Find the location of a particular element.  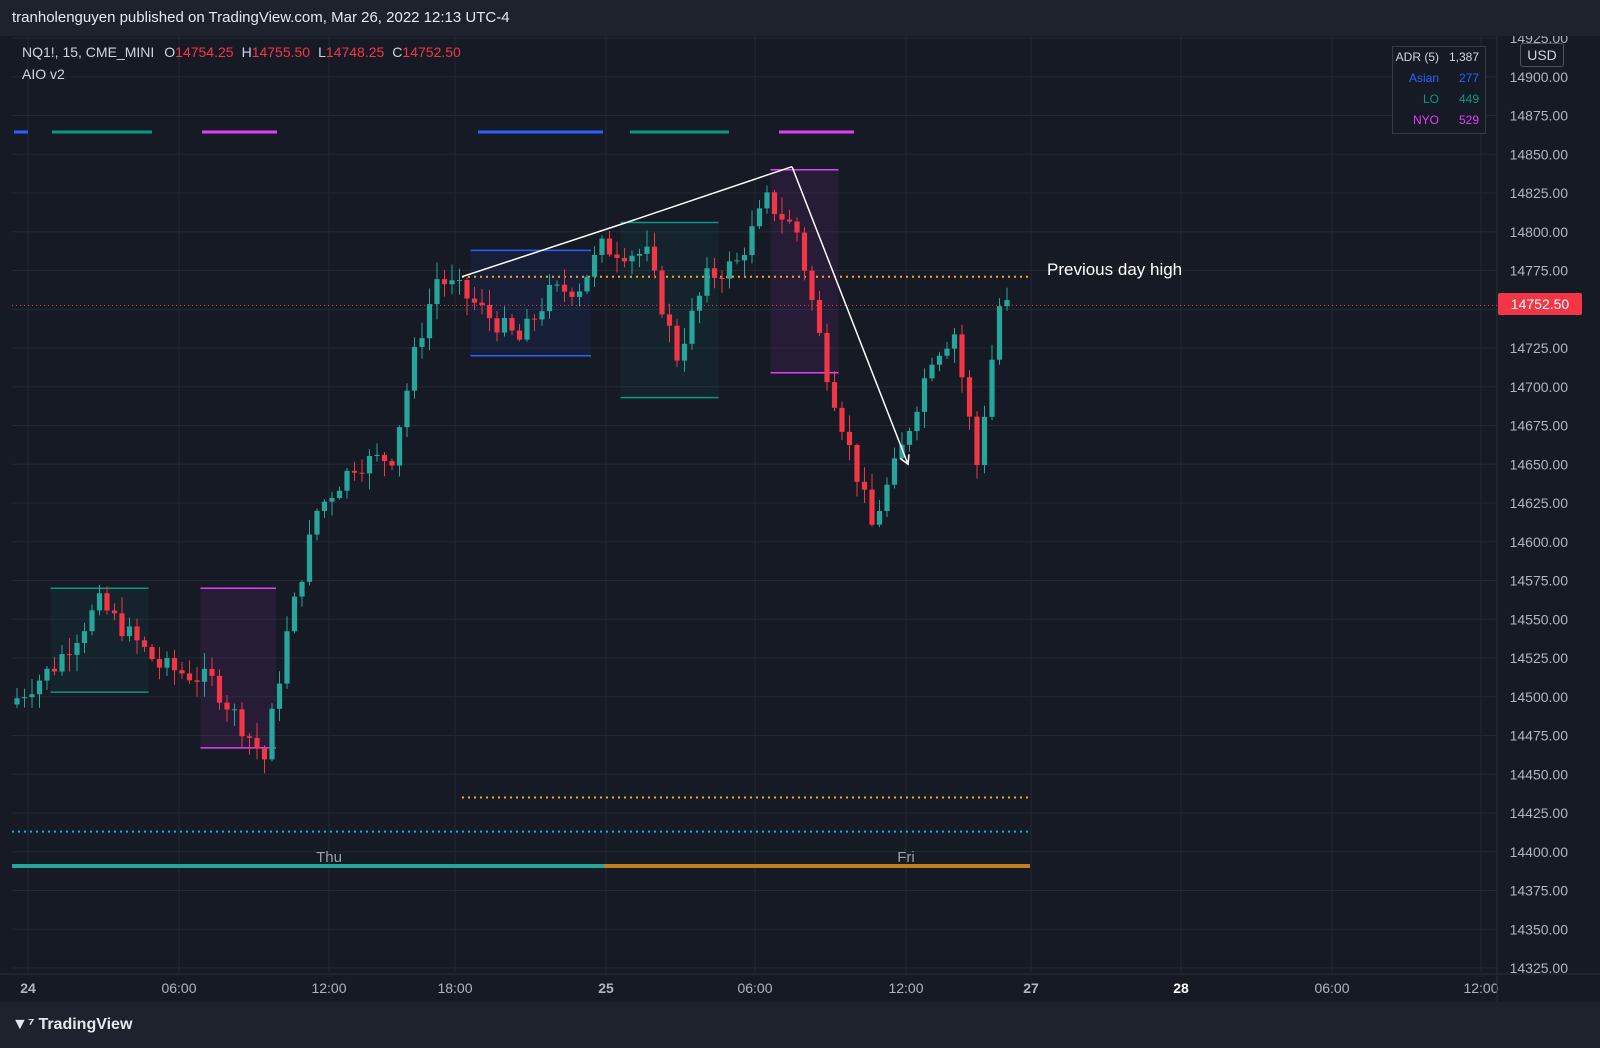

open-label: O is located at coordinates (170, 52).